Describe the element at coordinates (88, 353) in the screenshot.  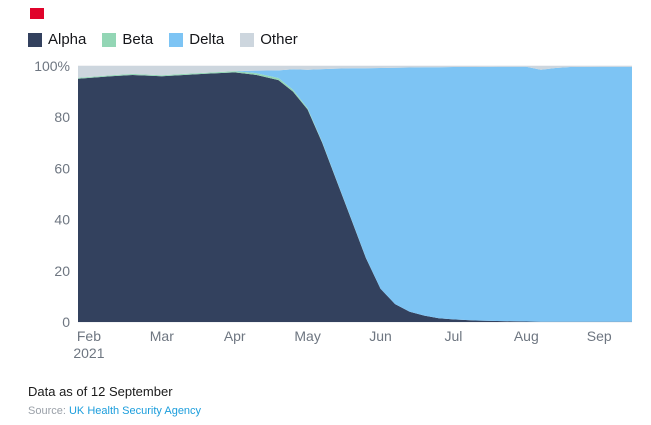
I see `x-tick-sublabel: 2021` at that location.